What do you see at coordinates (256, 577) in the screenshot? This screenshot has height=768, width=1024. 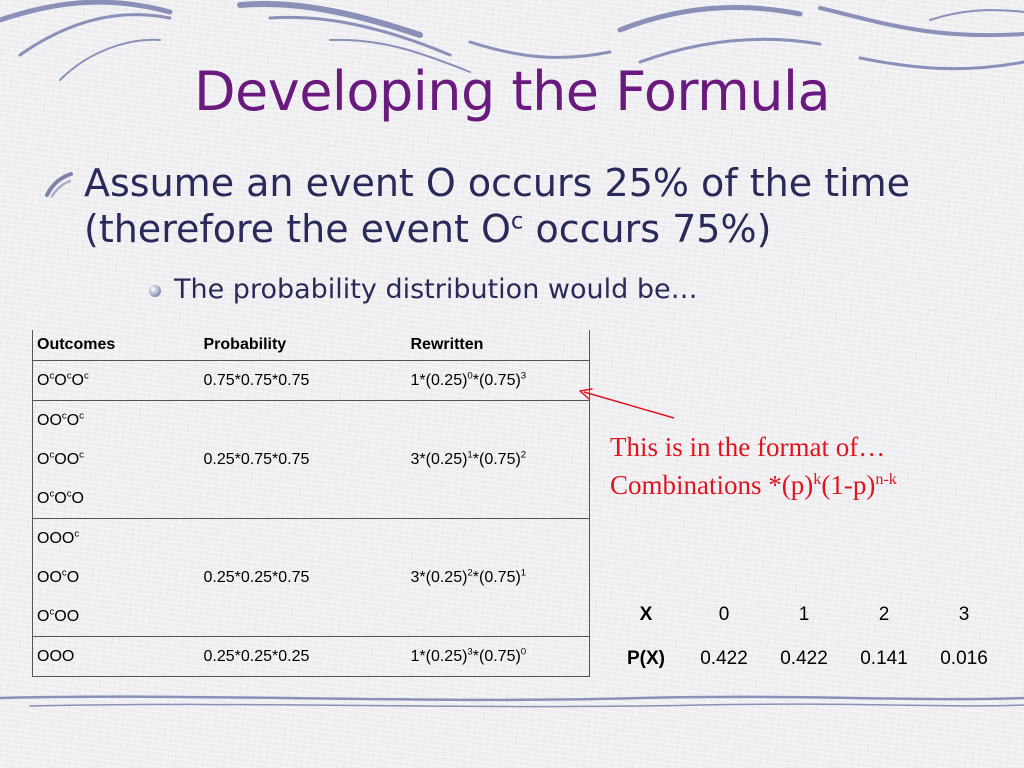 I see `probability-cell: 0.25*0.25*0.75` at bounding box center [256, 577].